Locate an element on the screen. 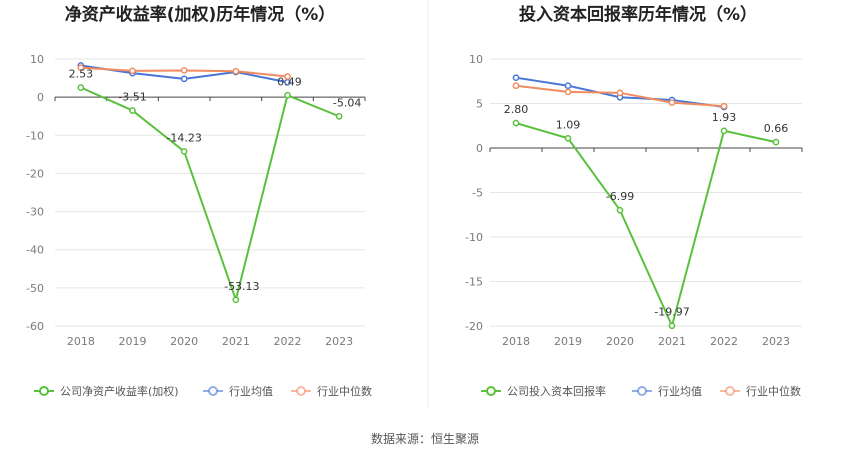  chart1-x-tick-label: 2021 is located at coordinates (236, 341).